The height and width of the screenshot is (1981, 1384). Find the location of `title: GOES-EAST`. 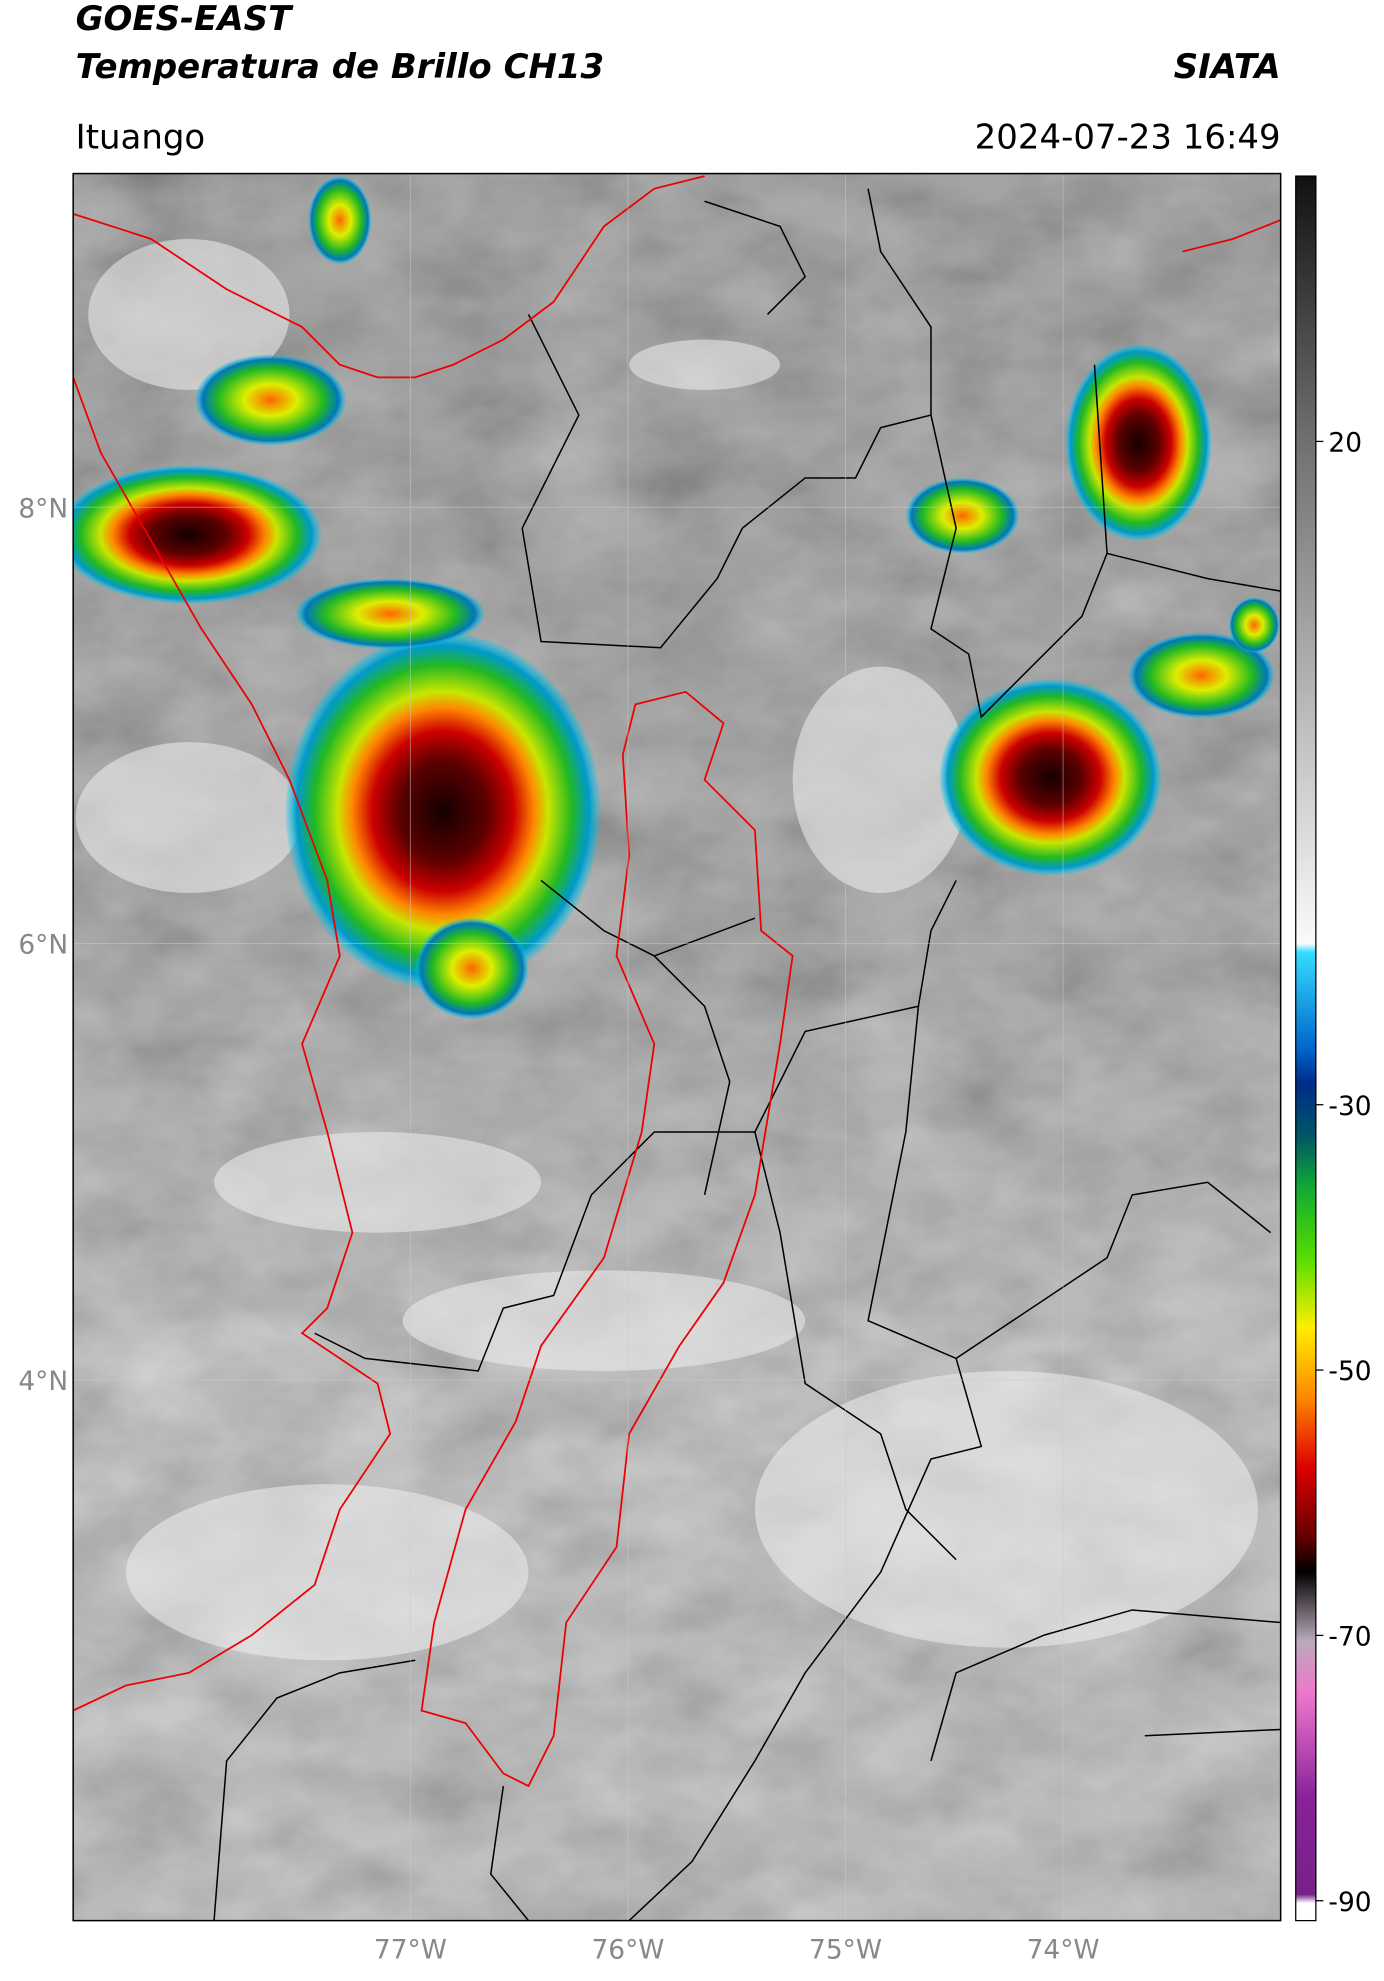

title: GOES-EAST is located at coordinates (185, 19).